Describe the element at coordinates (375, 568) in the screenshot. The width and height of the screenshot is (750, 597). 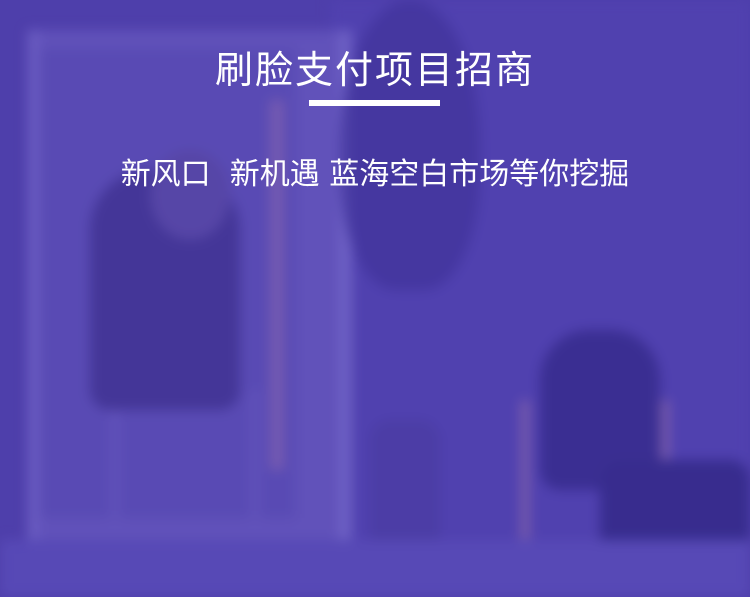
I see `background-floor` at that location.